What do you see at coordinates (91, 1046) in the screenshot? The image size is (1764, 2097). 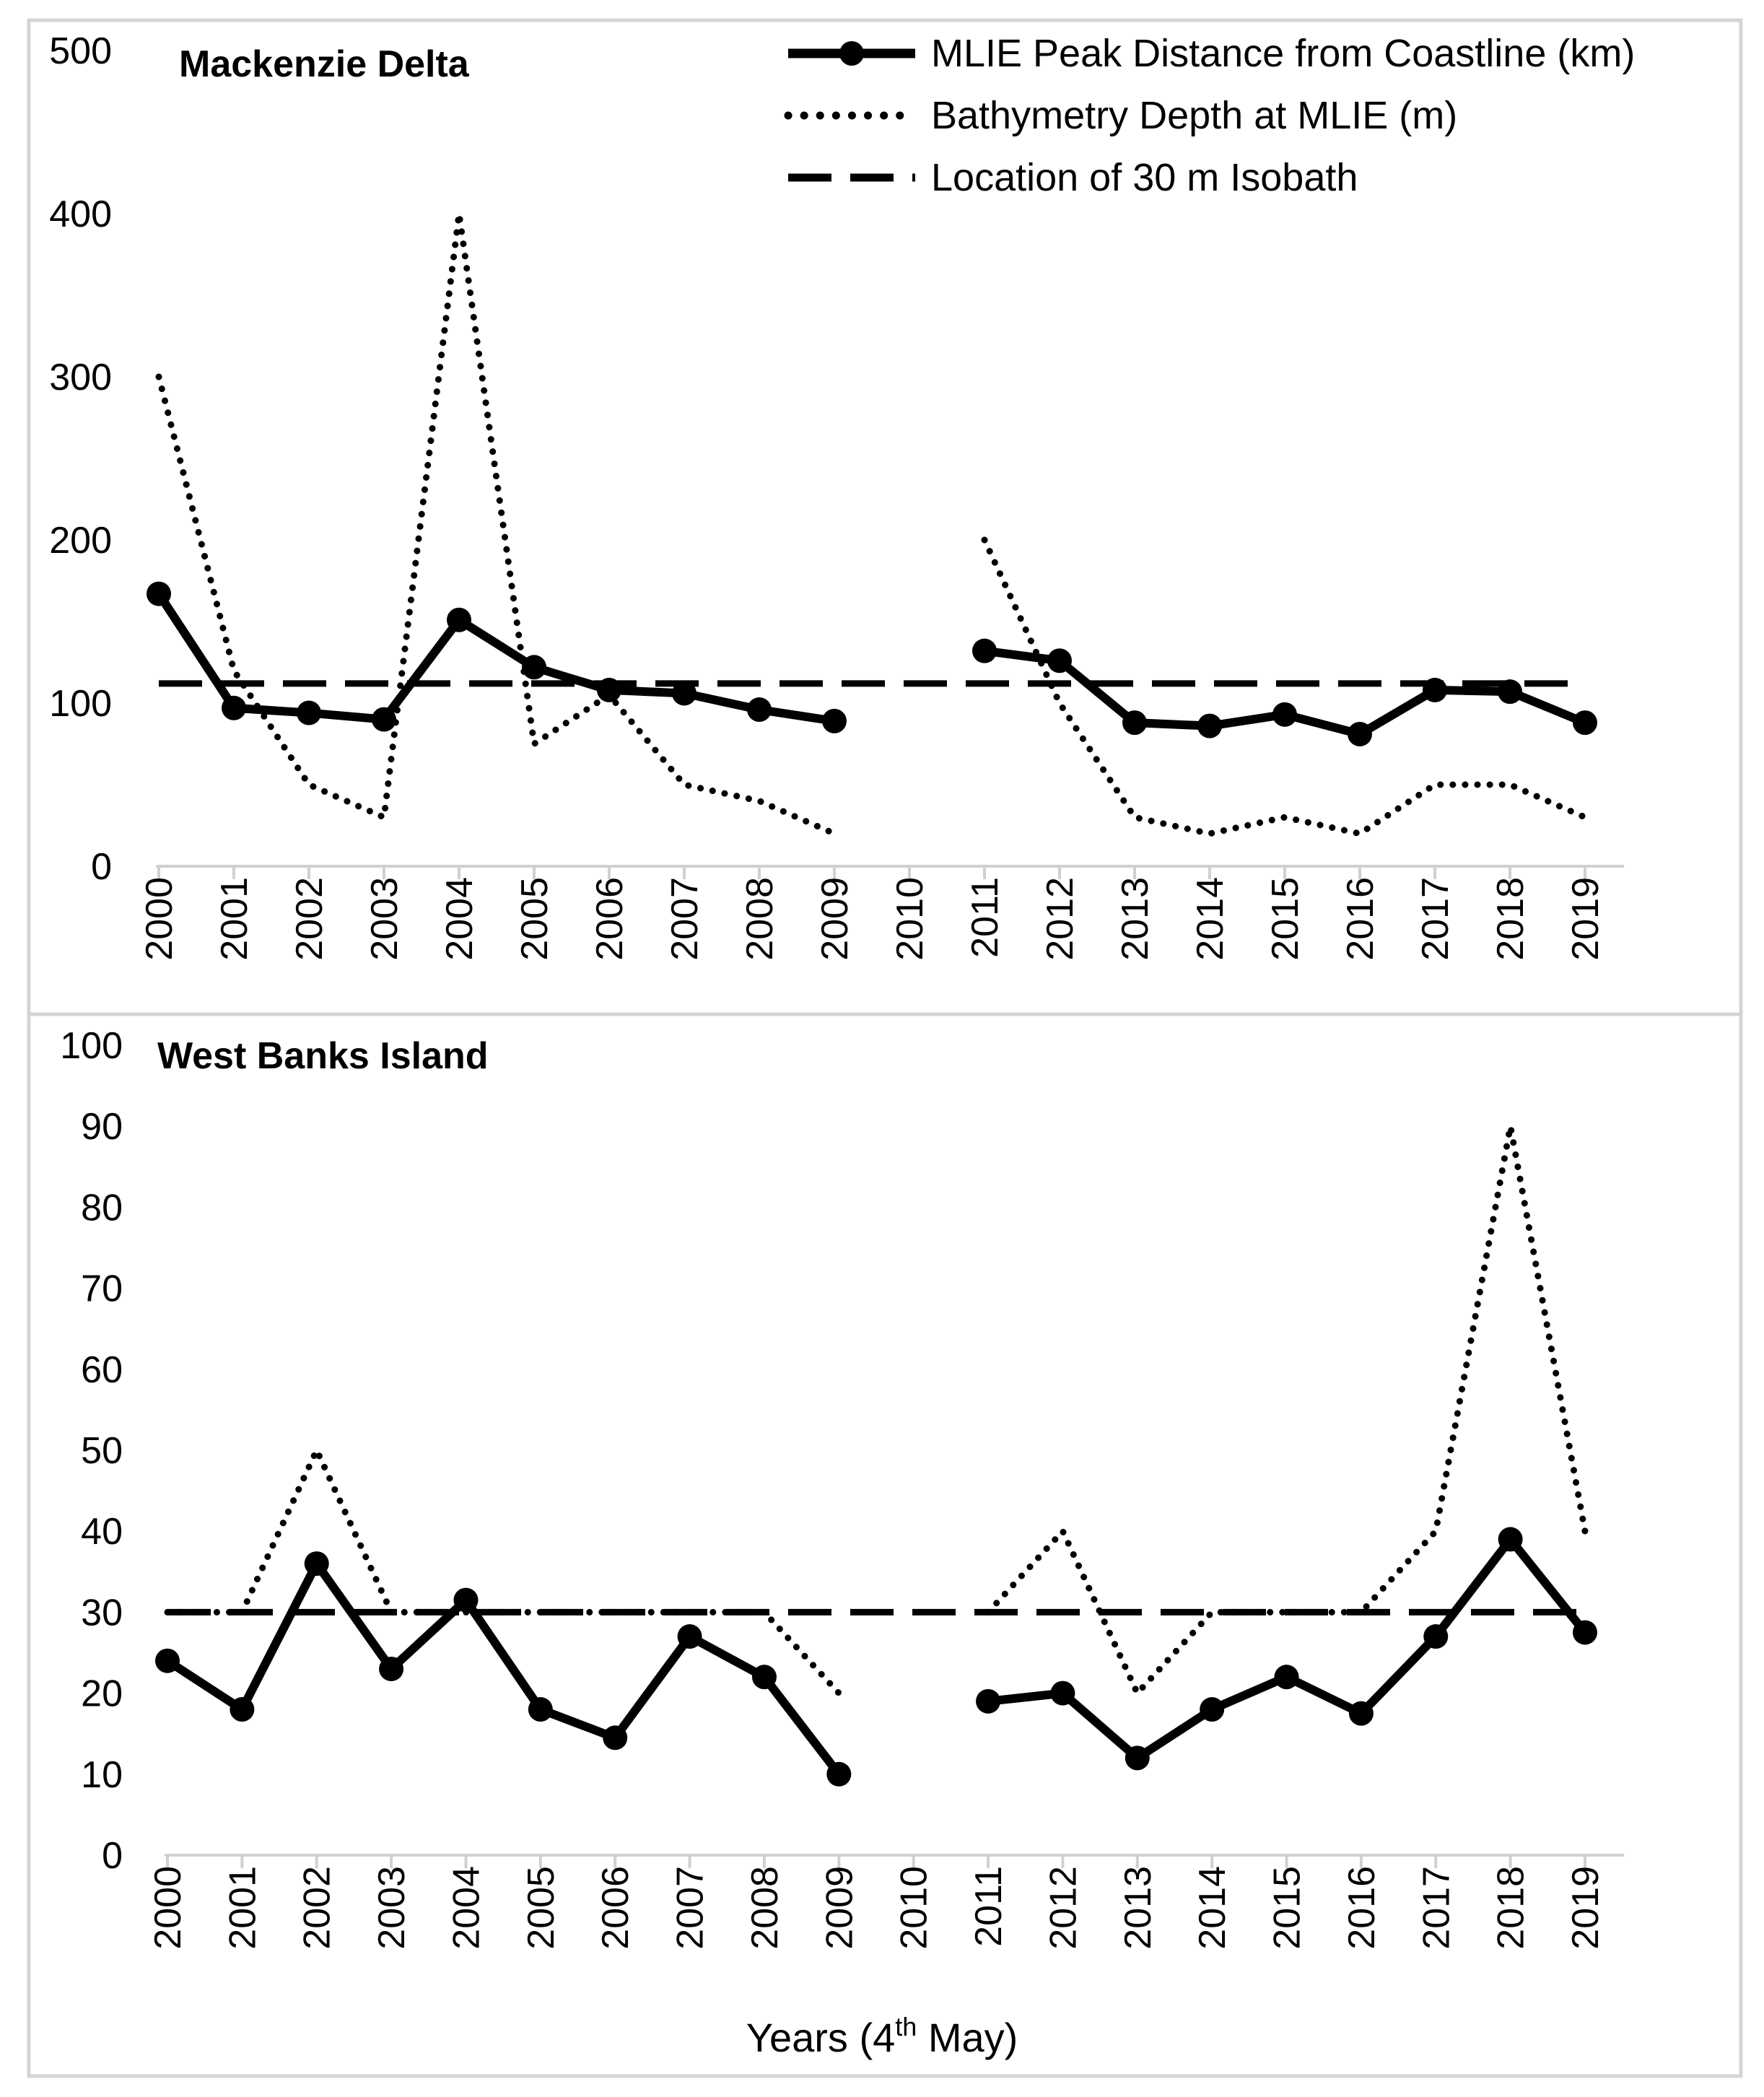 I see `y-tick-label: 100` at bounding box center [91, 1046].